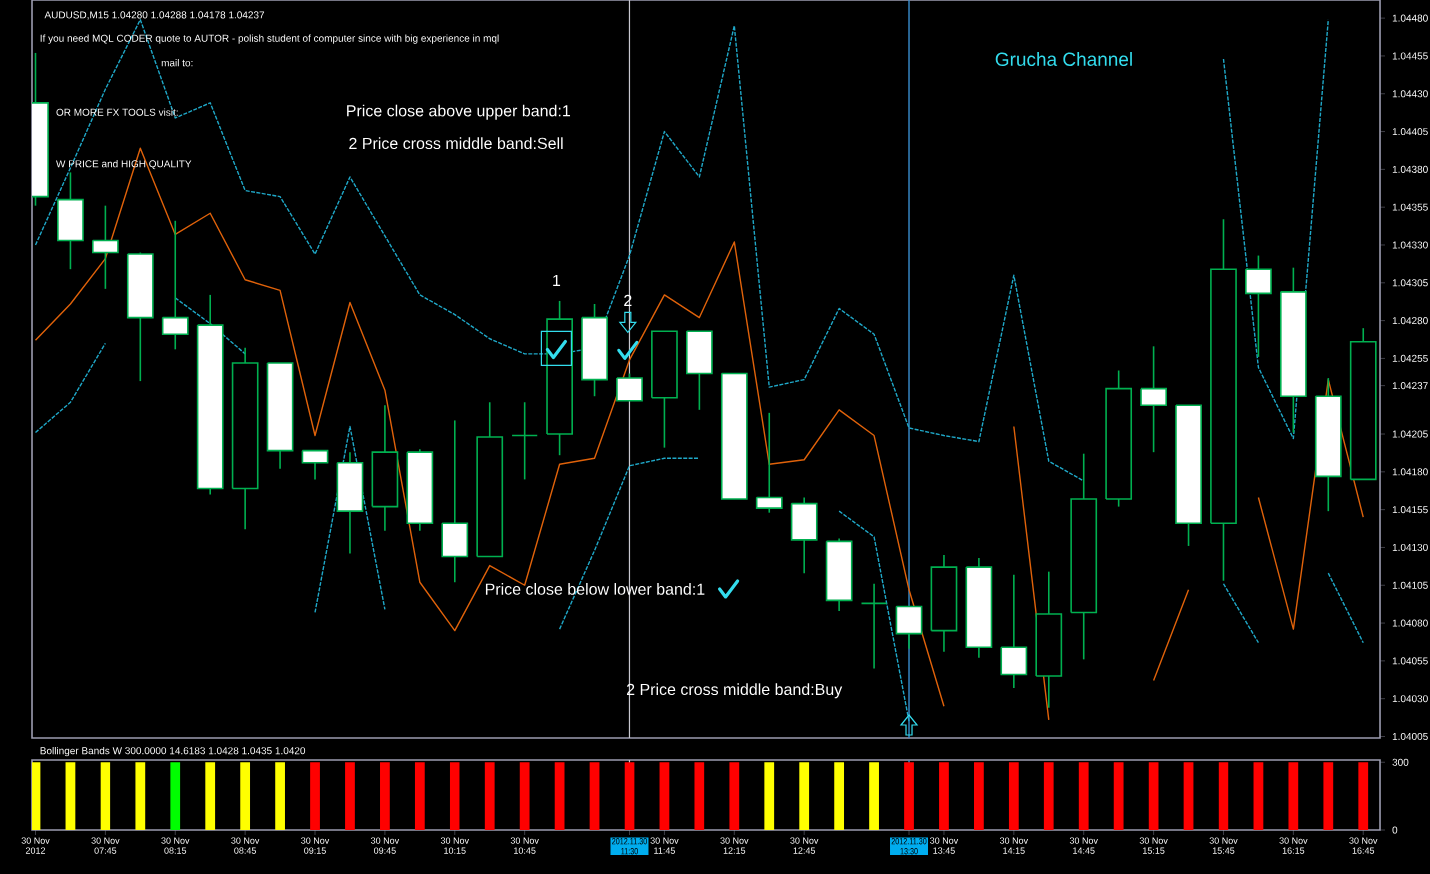 Image resolution: width=1430 pixels, height=874 pixels. What do you see at coordinates (459, 112) in the screenshot?
I see `annotation: Price close above upper band:1` at bounding box center [459, 112].